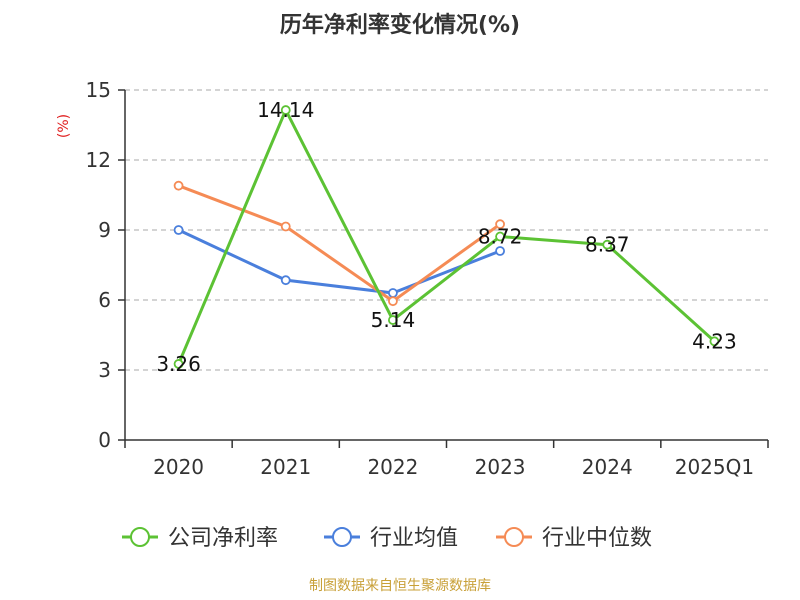 This screenshot has height=600, width=800. I want to click on legend-item-0: 公司净利率, so click(200, 538).